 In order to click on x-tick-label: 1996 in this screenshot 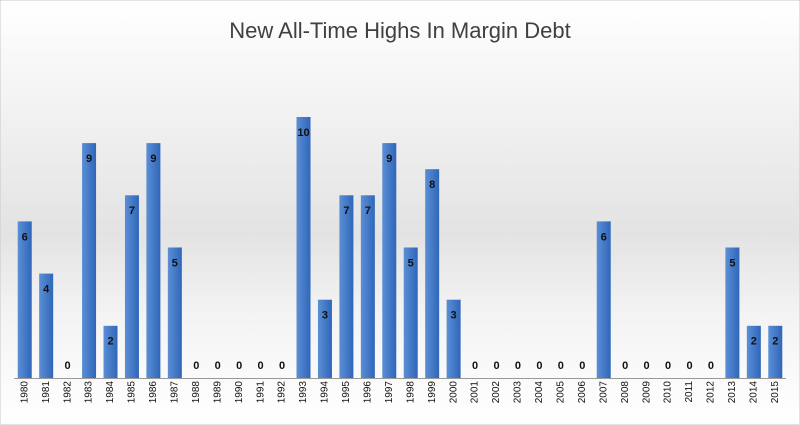, I will do `click(367, 392)`.